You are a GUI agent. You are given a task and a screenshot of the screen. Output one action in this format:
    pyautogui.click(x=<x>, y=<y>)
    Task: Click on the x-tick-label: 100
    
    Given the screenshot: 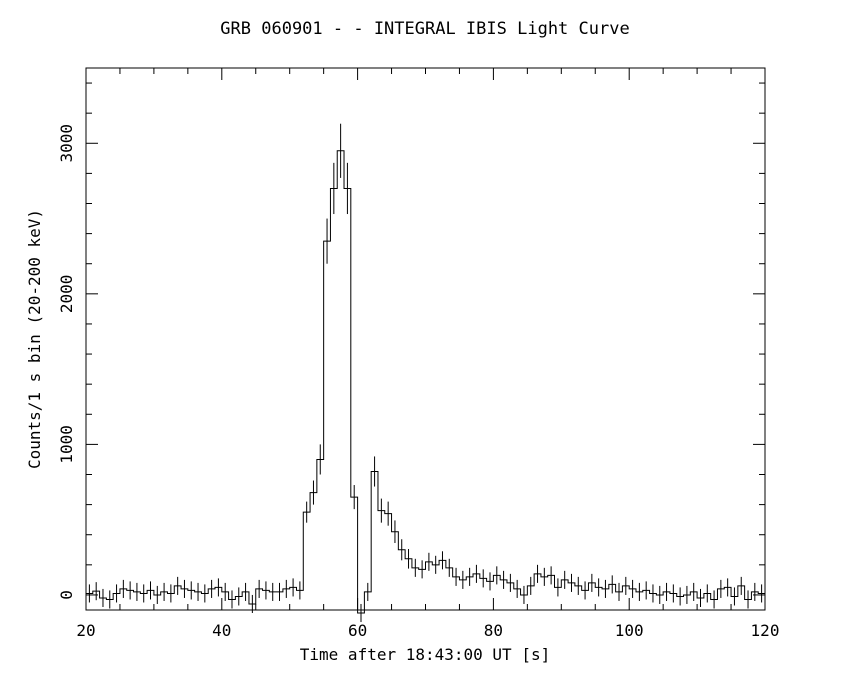 What is the action you would take?
    pyautogui.click(x=629, y=630)
    